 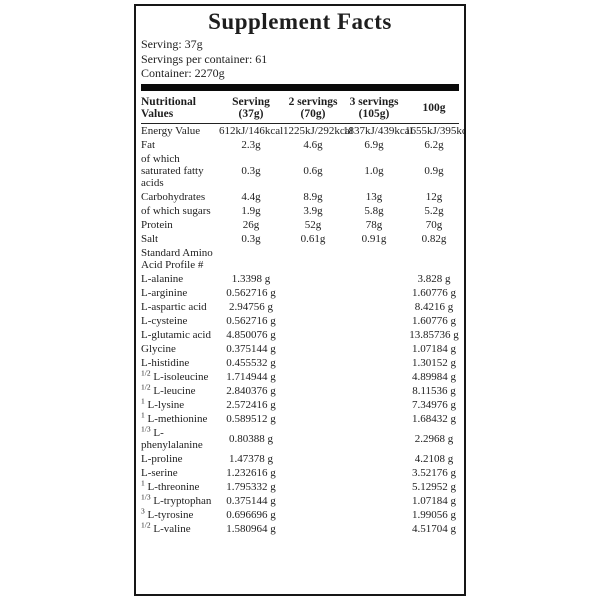 I want to click on value-serving: 4.850076 g, so click(x=251, y=334).